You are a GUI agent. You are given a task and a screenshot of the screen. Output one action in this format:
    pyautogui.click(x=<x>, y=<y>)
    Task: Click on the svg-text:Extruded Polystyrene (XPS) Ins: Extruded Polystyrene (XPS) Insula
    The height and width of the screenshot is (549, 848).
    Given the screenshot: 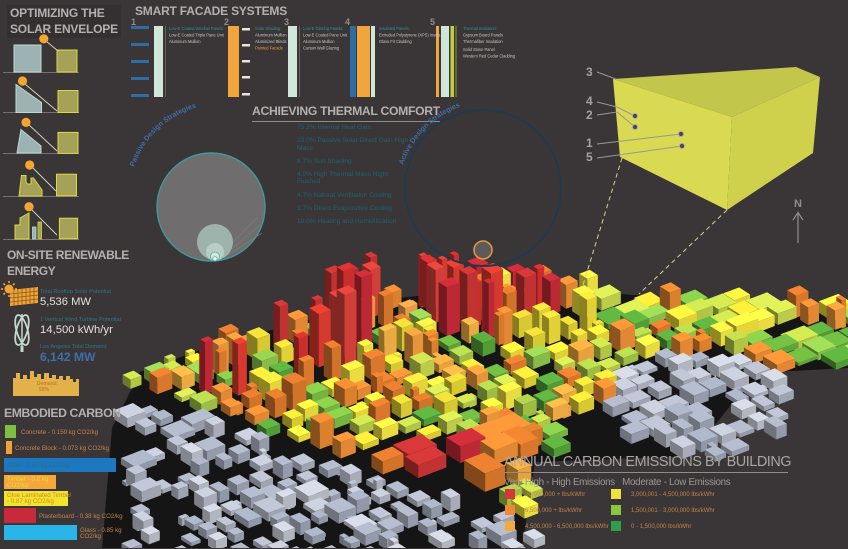 What is the action you would take?
    pyautogui.click(x=410, y=35)
    